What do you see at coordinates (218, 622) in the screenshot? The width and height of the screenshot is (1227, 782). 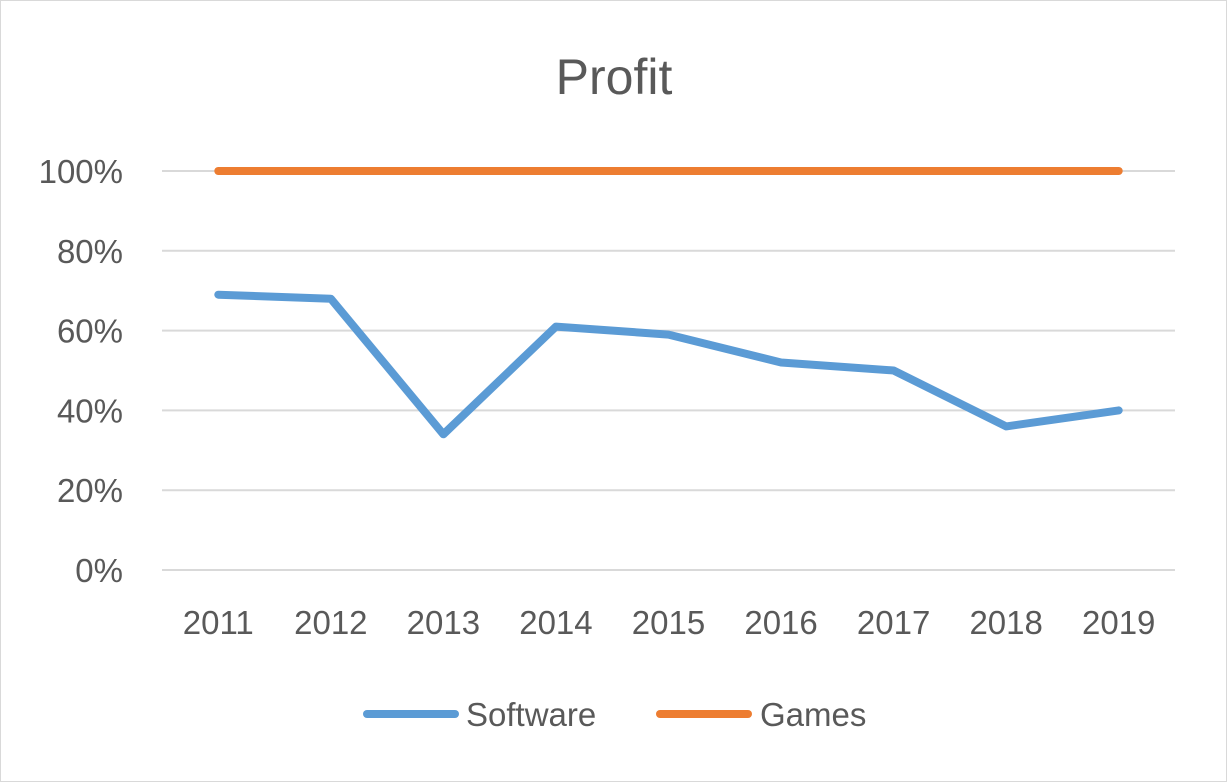 I see `x-tick-label: 2011` at bounding box center [218, 622].